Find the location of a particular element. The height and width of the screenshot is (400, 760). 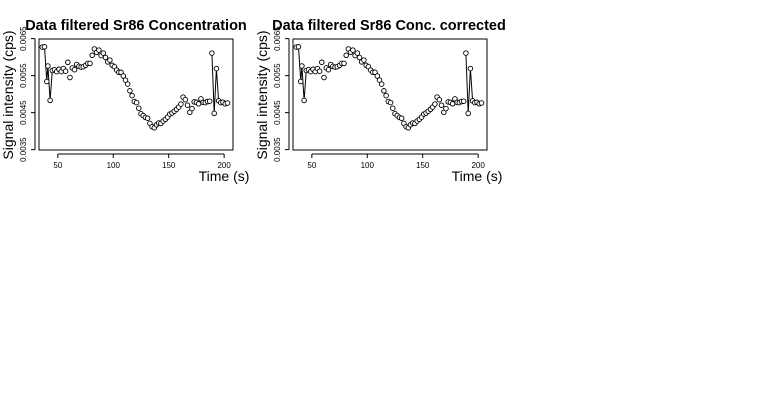

chart-title: Data filtered Sr86 Concentration is located at coordinates (136, 26).